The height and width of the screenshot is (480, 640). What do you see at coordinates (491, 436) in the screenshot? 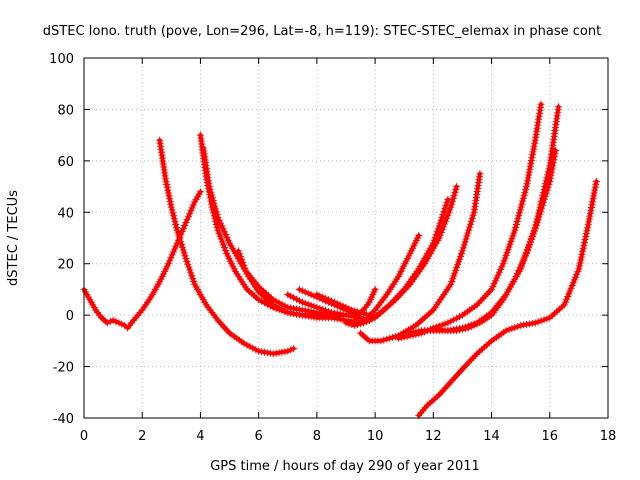
I see `x-tick-label: 14` at bounding box center [491, 436].